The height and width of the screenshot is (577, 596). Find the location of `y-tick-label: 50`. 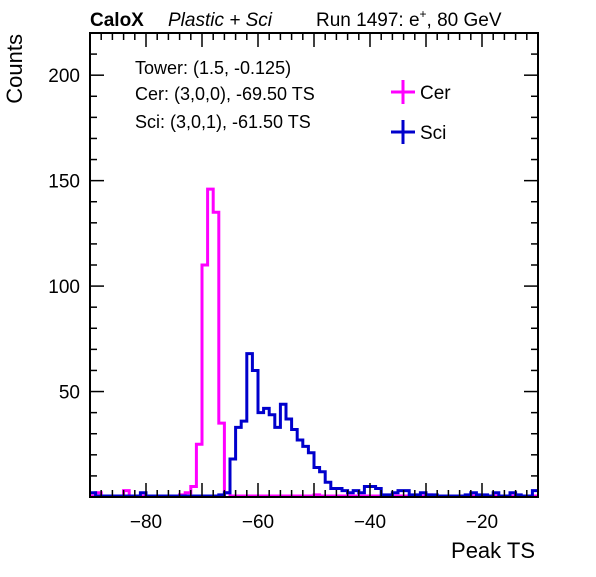

y-tick-label: 50 is located at coordinates (69, 393).